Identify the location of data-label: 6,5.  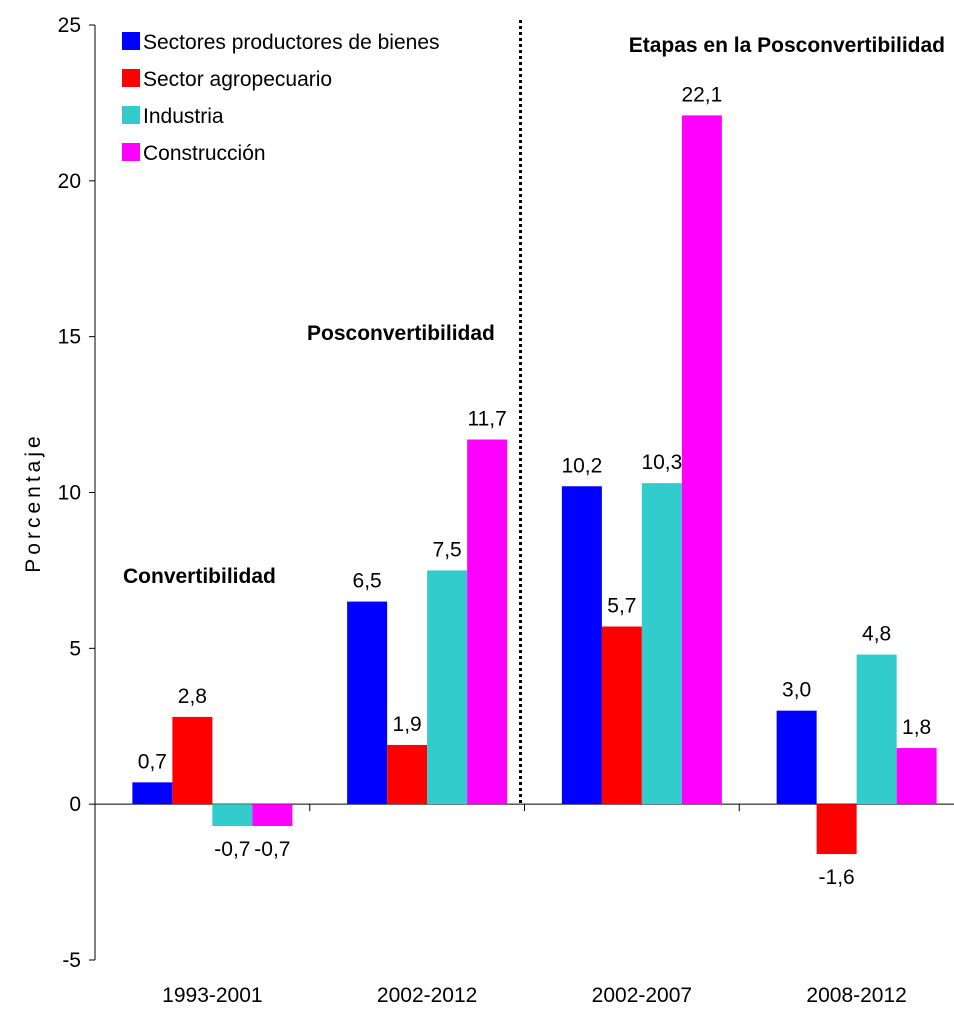
(367, 581).